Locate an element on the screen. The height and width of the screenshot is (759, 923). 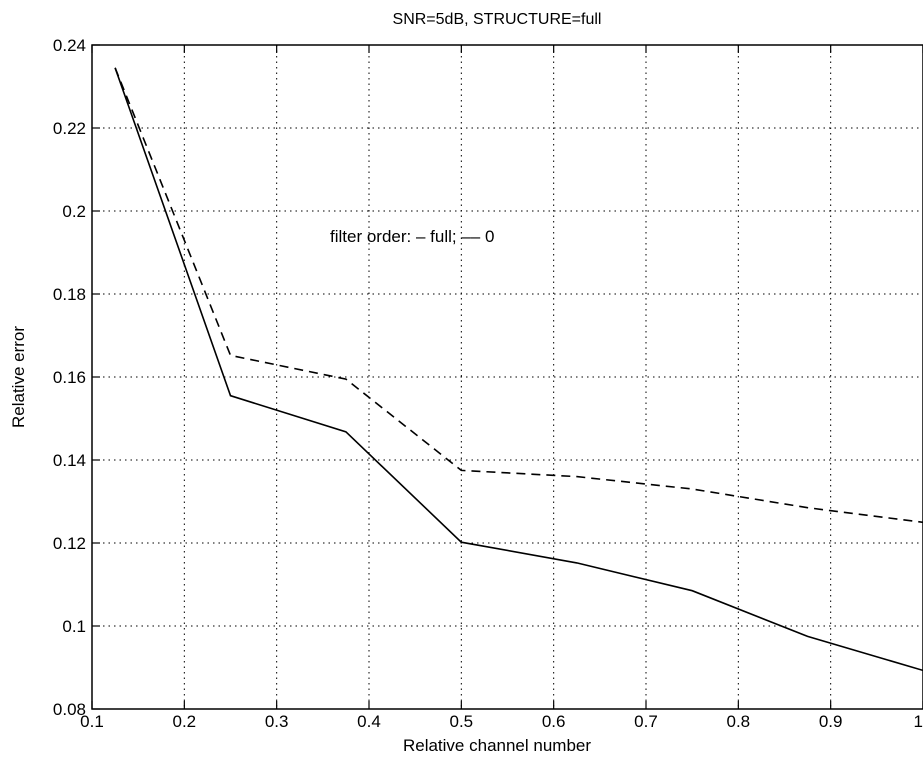
y-tick-label: 0.16 is located at coordinates (69, 377).